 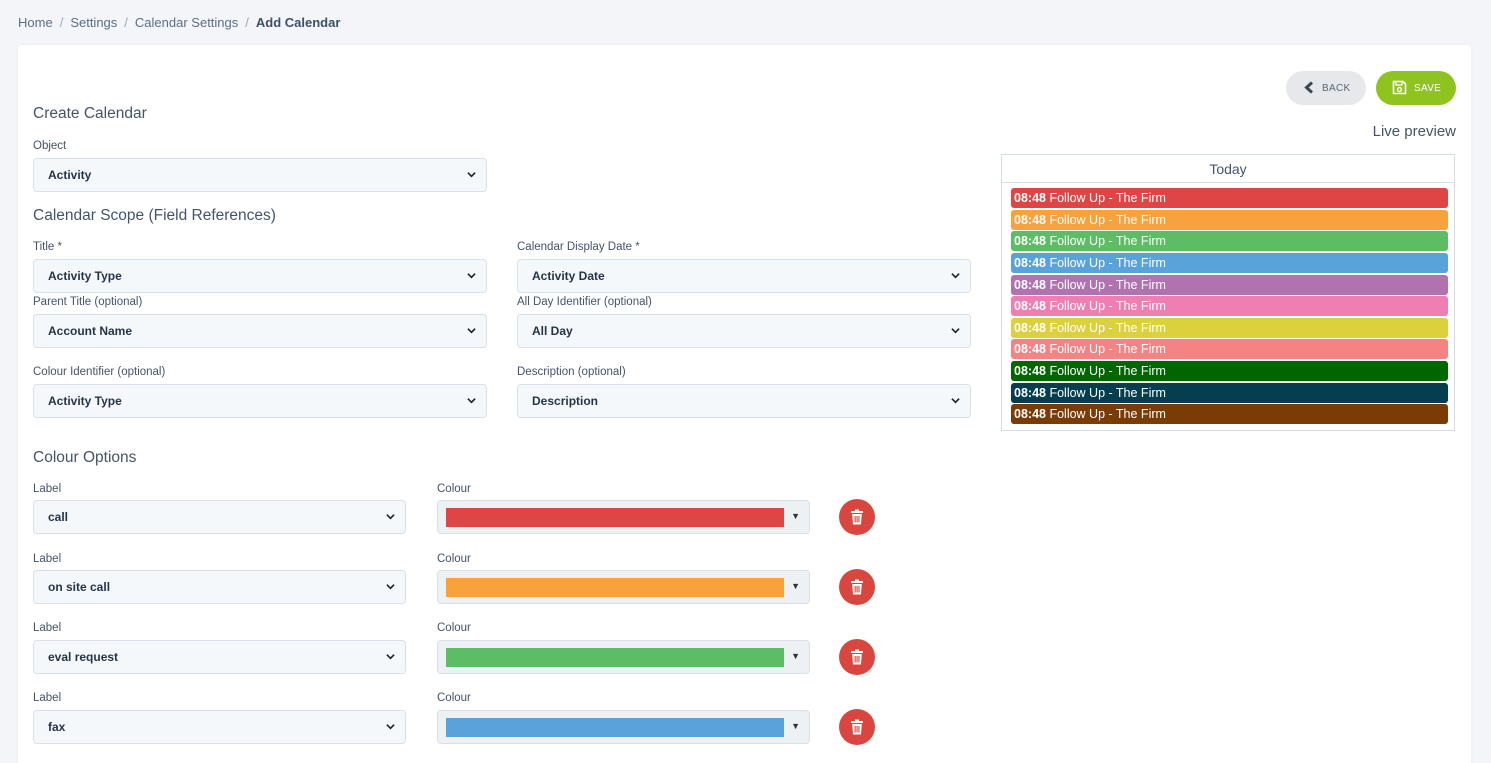 What do you see at coordinates (99, 372) in the screenshot?
I see `colour-identifier-label: Colour Identifier (optional)` at bounding box center [99, 372].